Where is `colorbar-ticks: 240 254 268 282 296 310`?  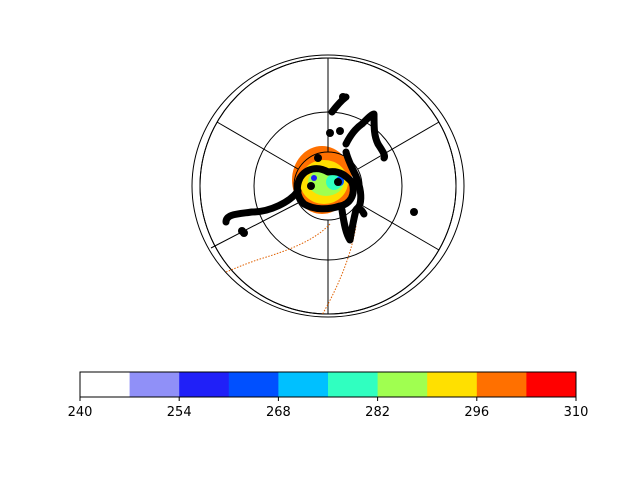
colorbar-ticks: 240 254 268 282 296 310 is located at coordinates (328, 408).